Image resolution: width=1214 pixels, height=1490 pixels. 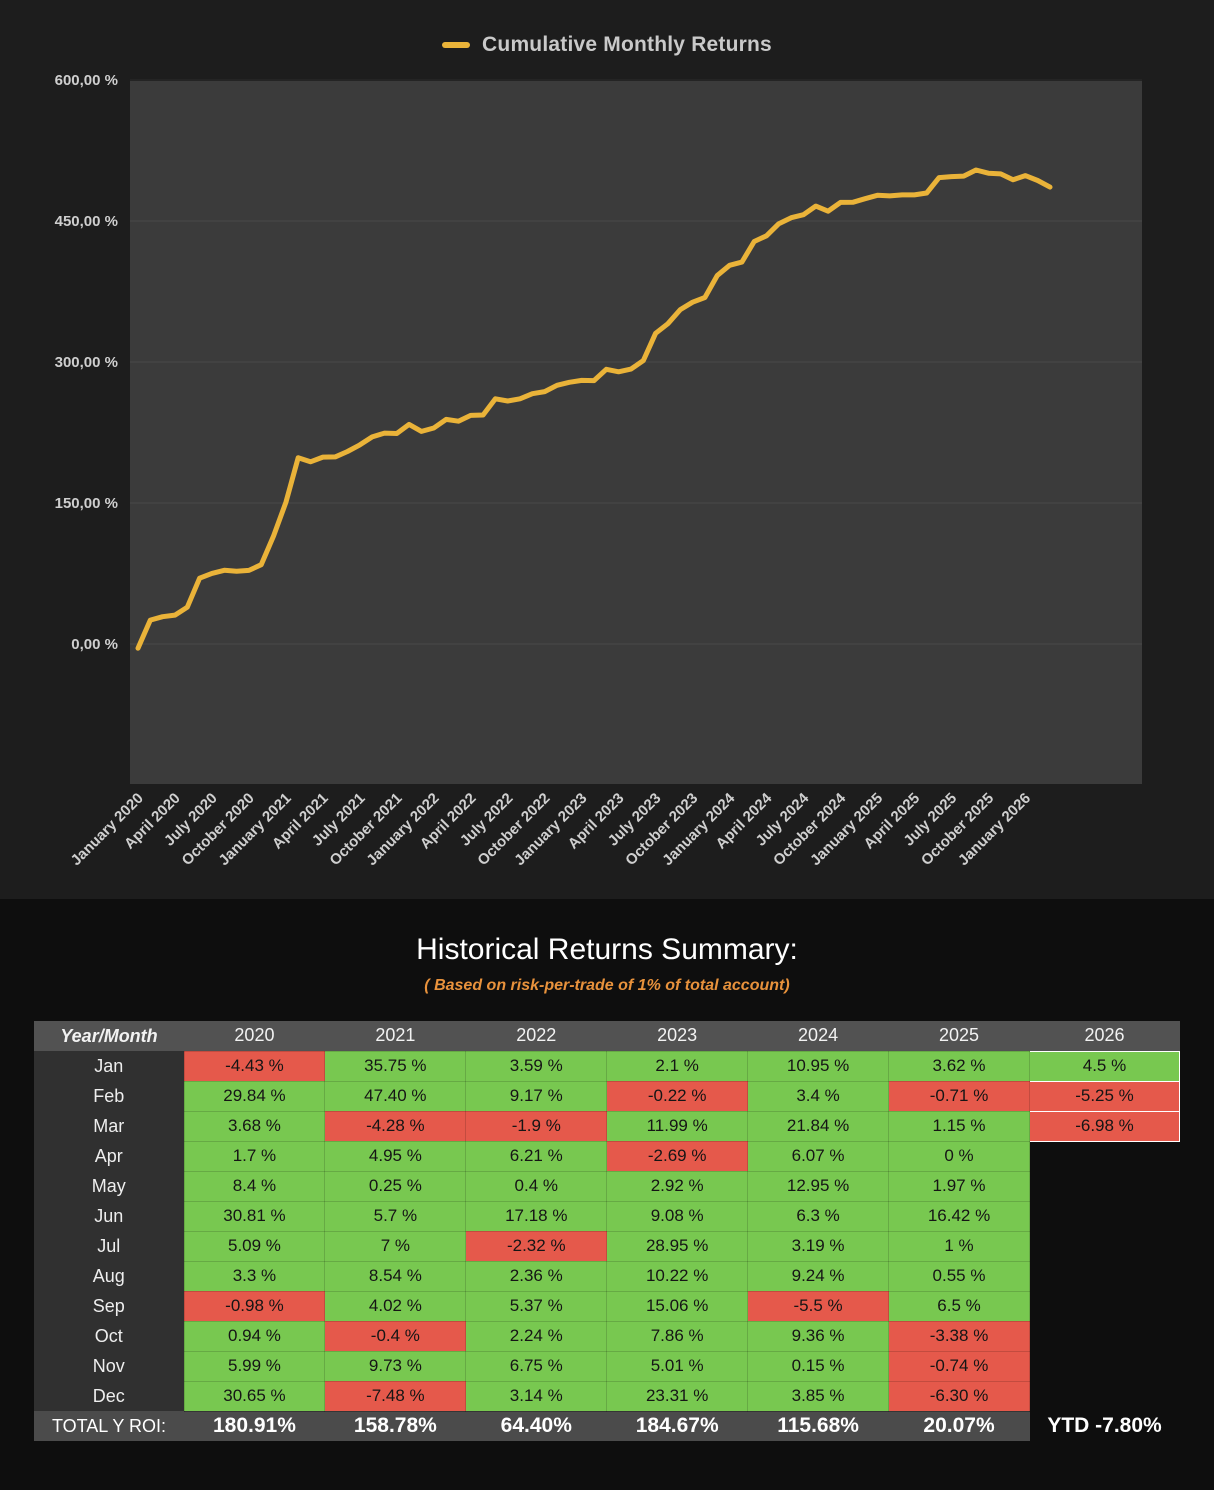 What do you see at coordinates (959, 1366) in the screenshot?
I see `return-cell: -0.74 %` at bounding box center [959, 1366].